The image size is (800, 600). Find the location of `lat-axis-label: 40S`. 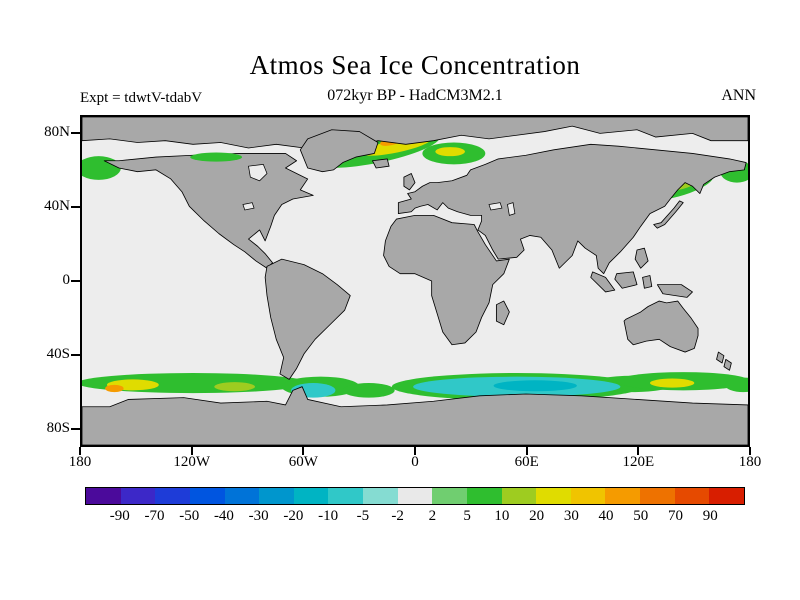

lat-axis-label: 40S is located at coordinates (58, 353).